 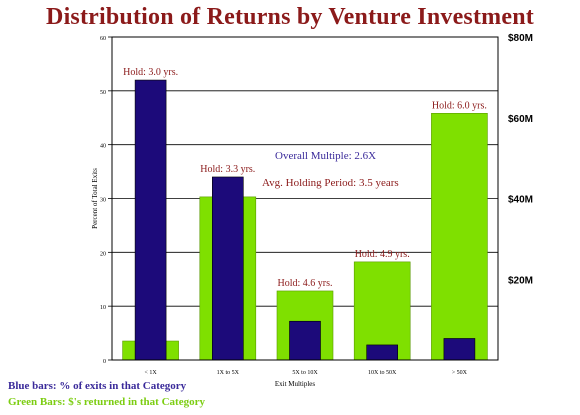 What do you see at coordinates (330, 183) in the screenshot?
I see `annotation-avg-holding: Avg. Holding Period: 3.5 years` at bounding box center [330, 183].